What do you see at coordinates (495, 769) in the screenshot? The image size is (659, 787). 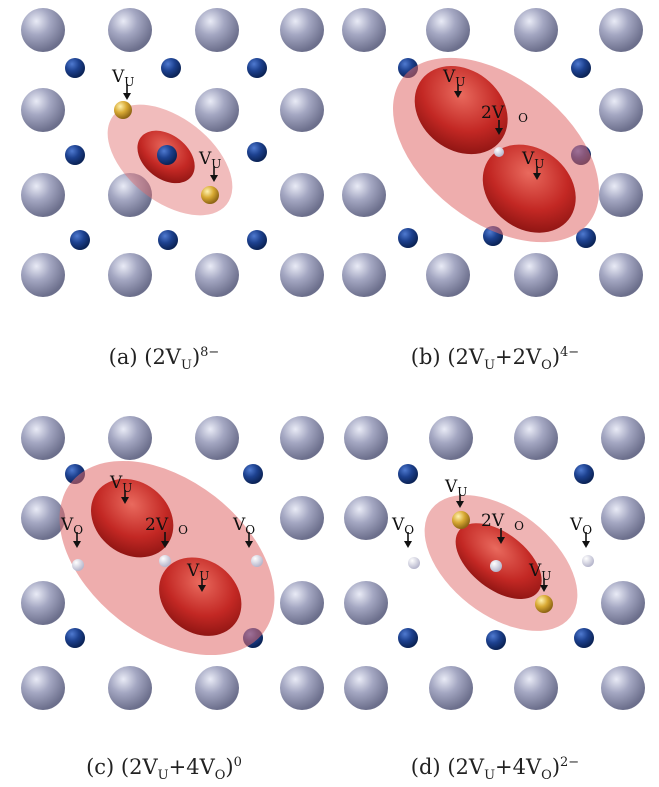 I see `caption-d: (d) (2VU+4VO)2−` at bounding box center [495, 769].